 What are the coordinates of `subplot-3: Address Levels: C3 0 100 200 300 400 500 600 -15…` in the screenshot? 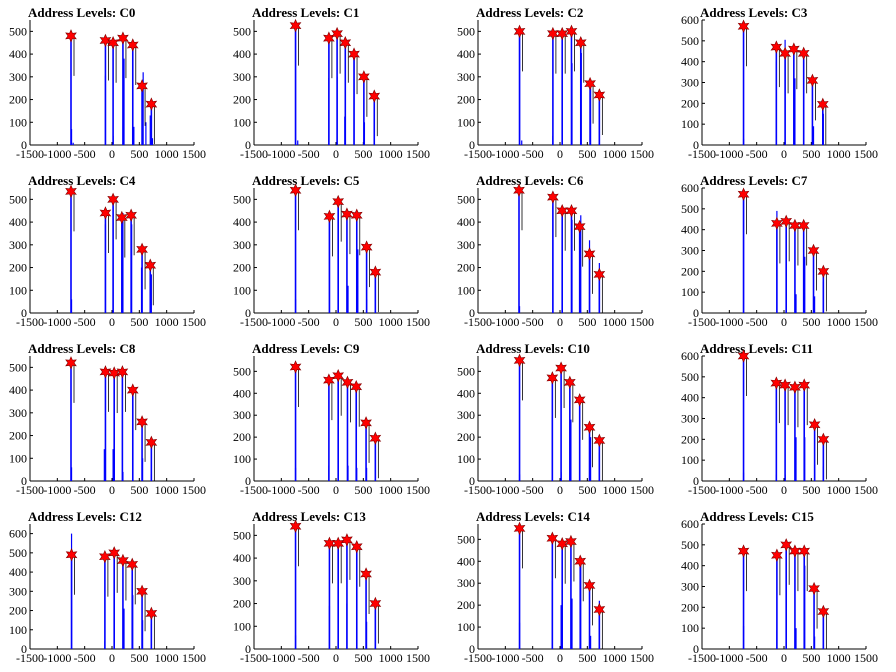 It's located at (779, 83).